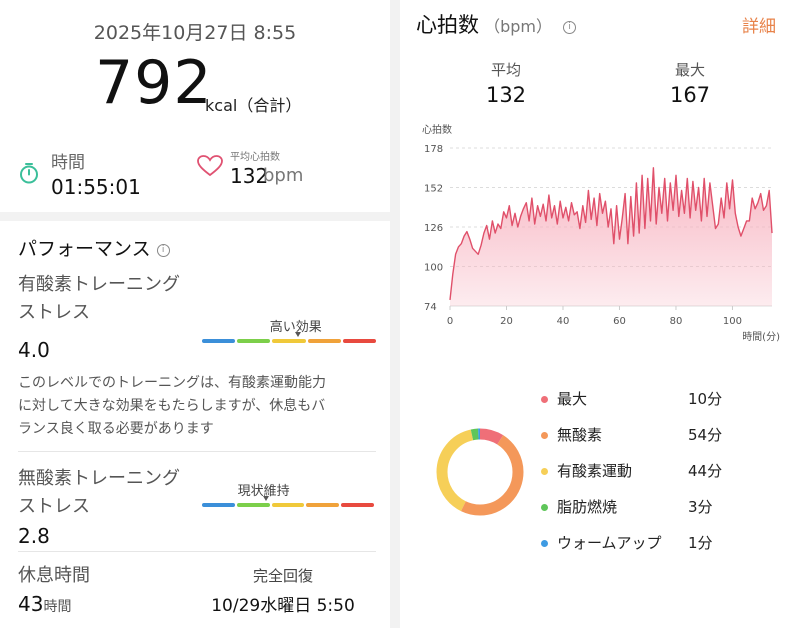 This screenshot has height=628, width=800. What do you see at coordinates (689, 70) in the screenshot?
I see `hr-max-label: 最大` at bounding box center [689, 70].